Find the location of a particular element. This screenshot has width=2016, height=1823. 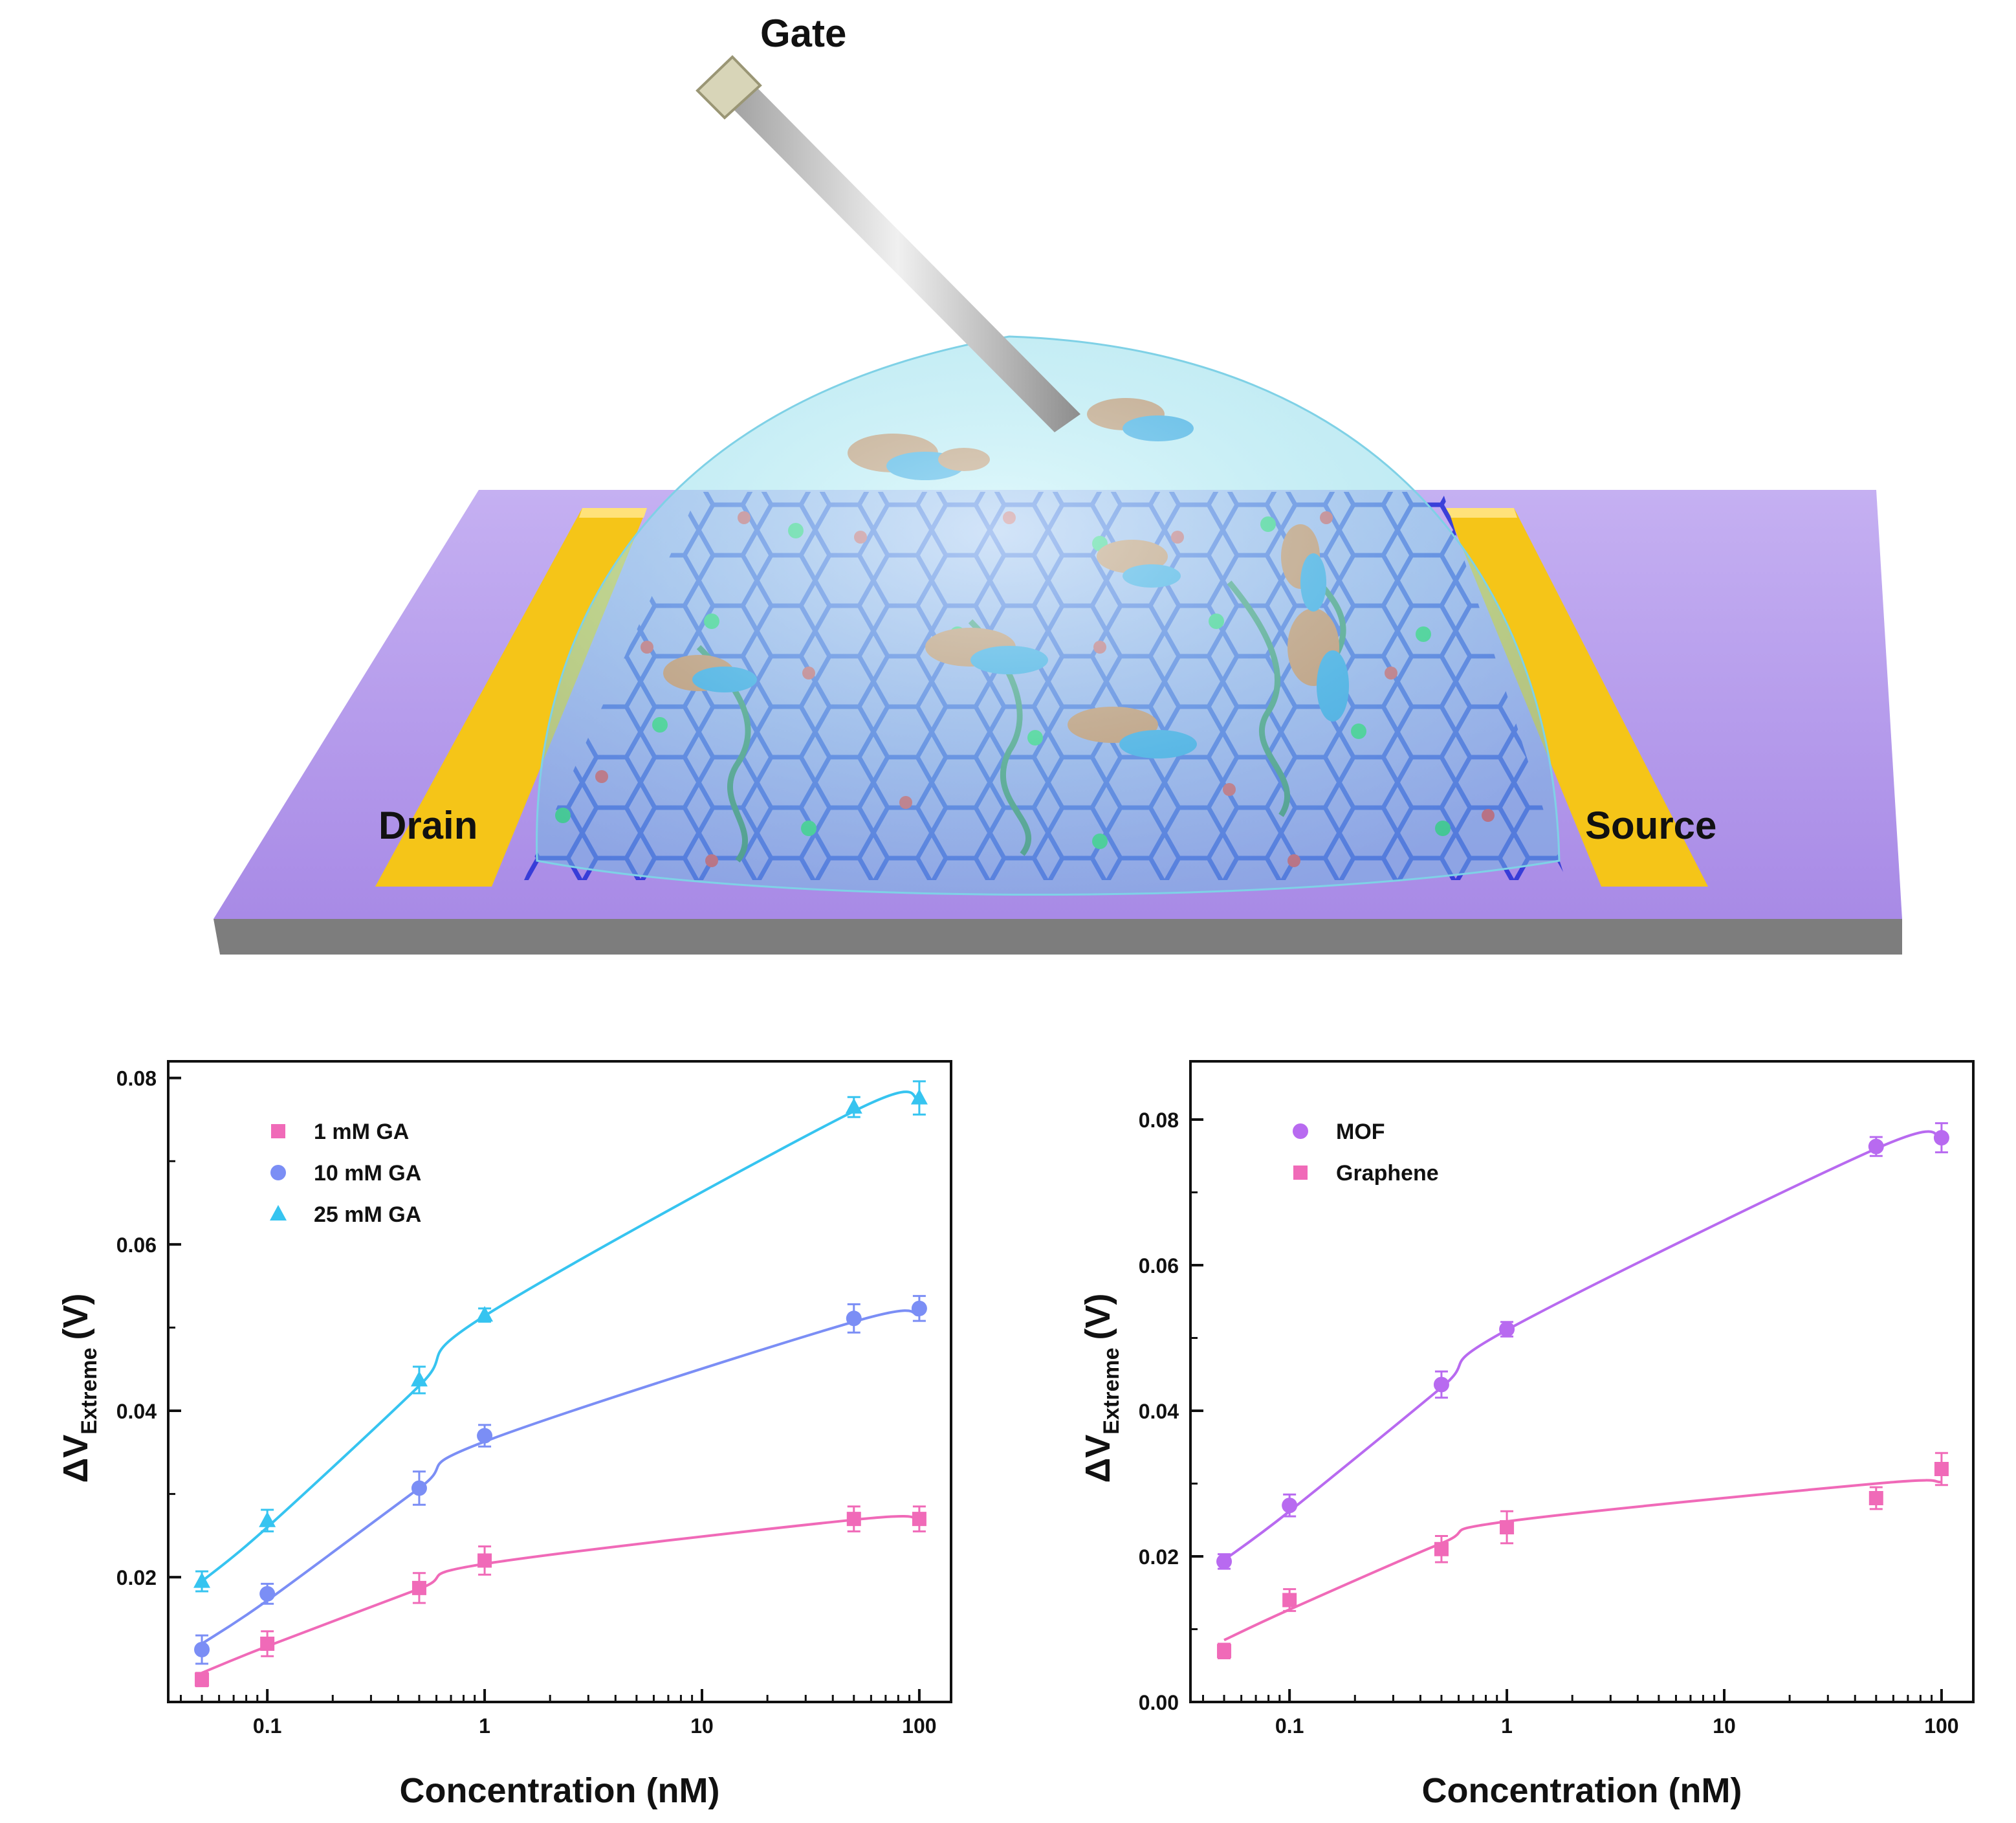

series-25-mm-ga is located at coordinates (560, 1336).